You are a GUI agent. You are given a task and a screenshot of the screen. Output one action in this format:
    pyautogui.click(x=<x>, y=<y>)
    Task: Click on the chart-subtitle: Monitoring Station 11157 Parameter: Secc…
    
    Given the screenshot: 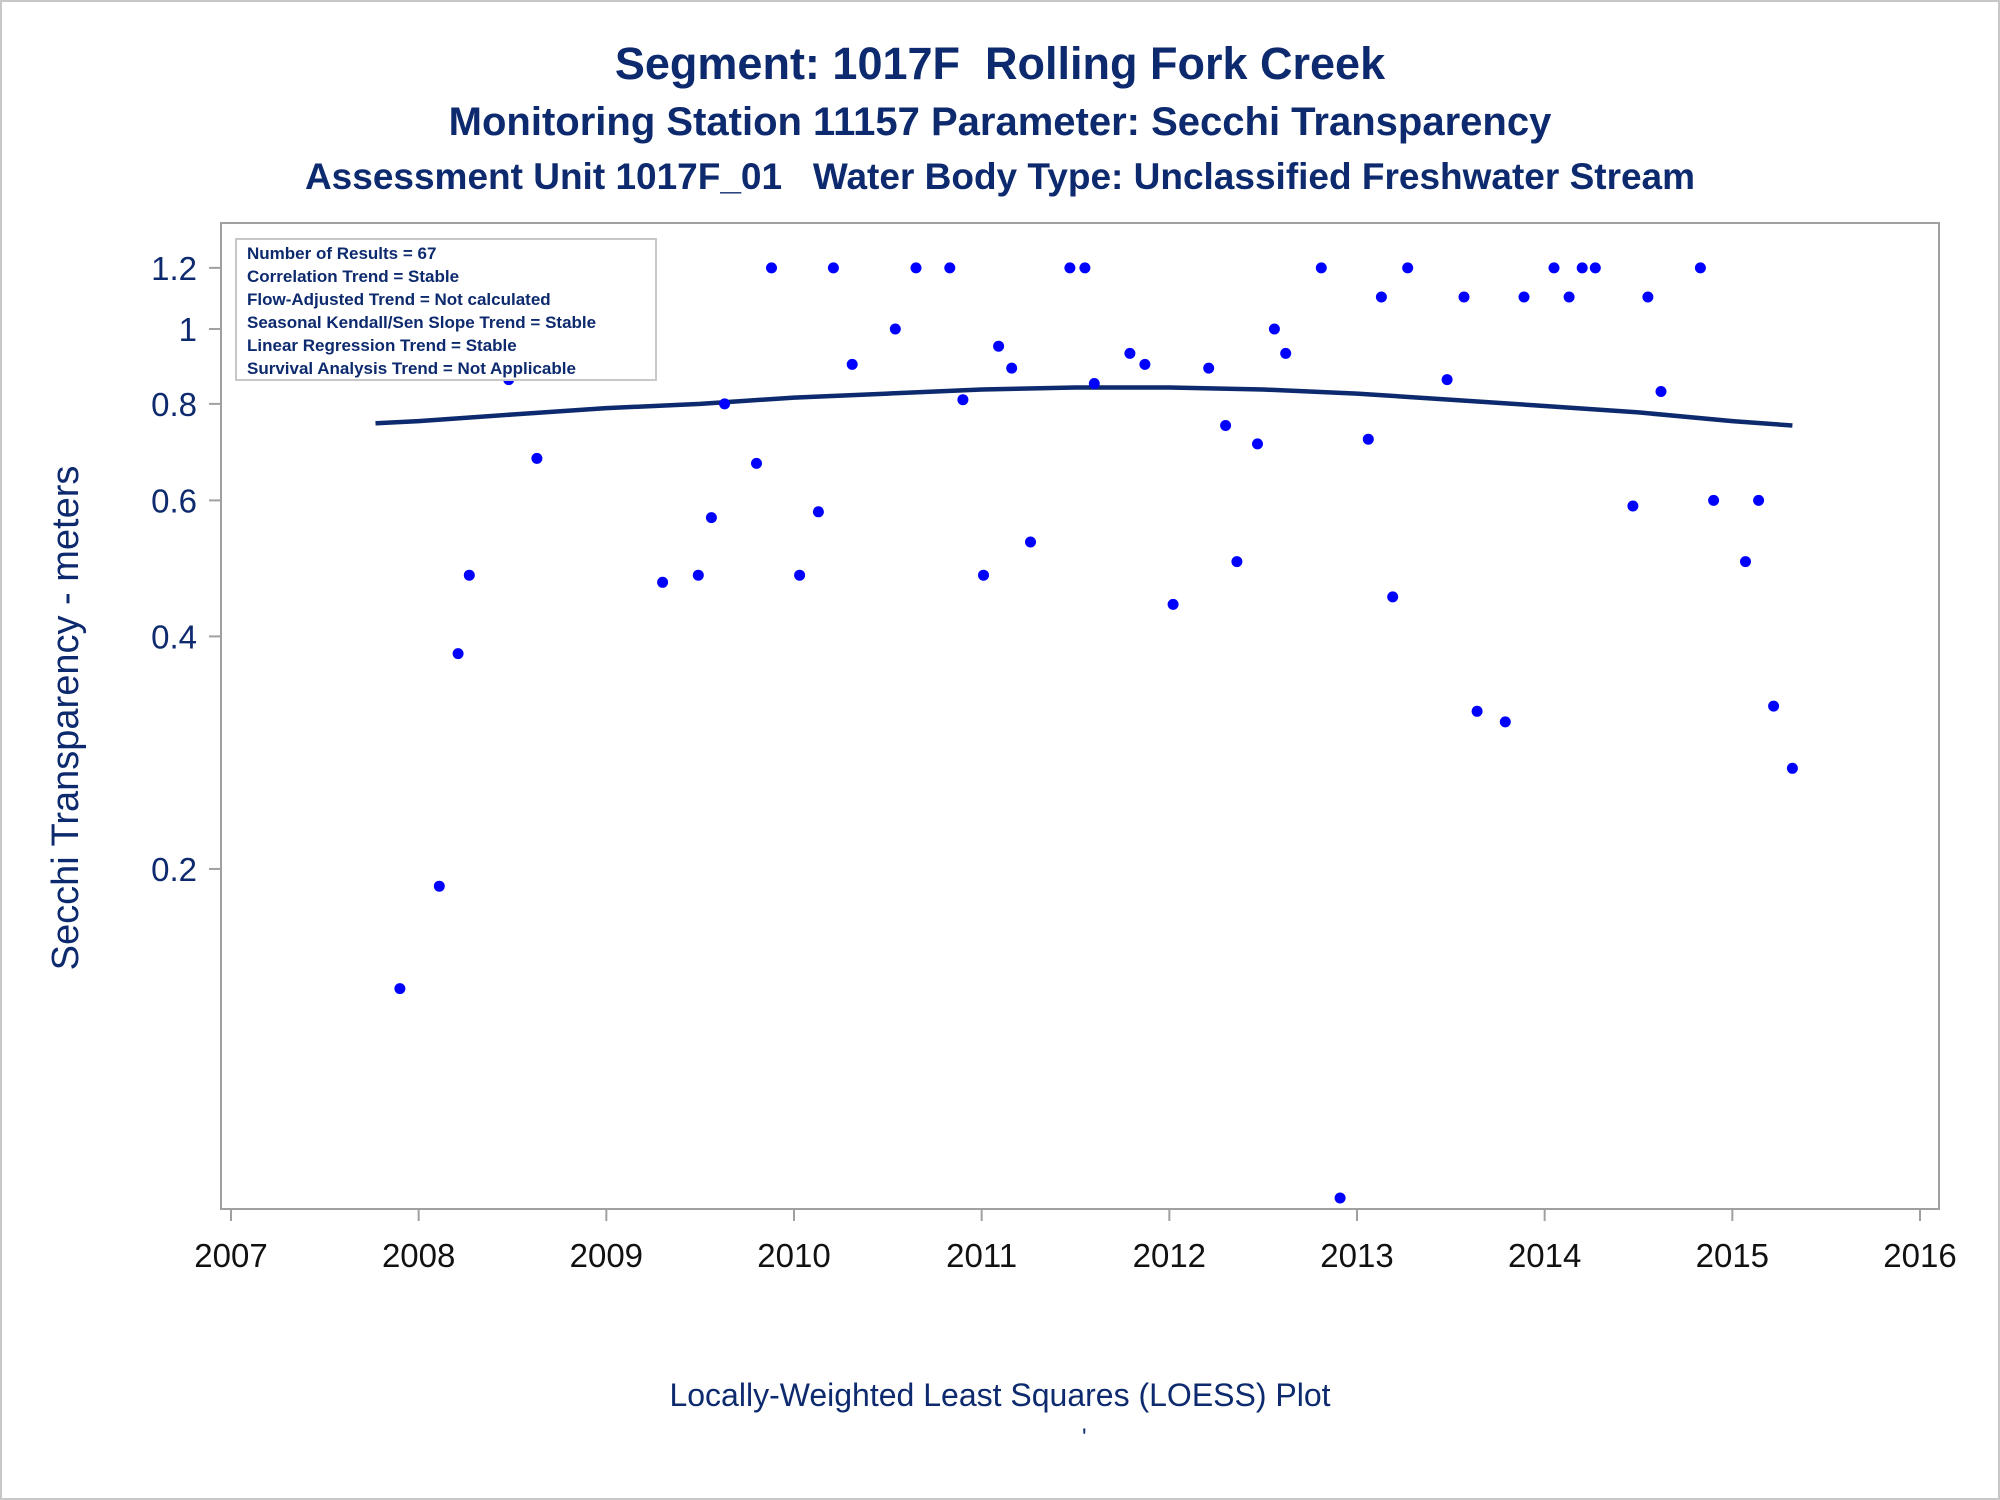 What is the action you would take?
    pyautogui.click(x=1000, y=122)
    